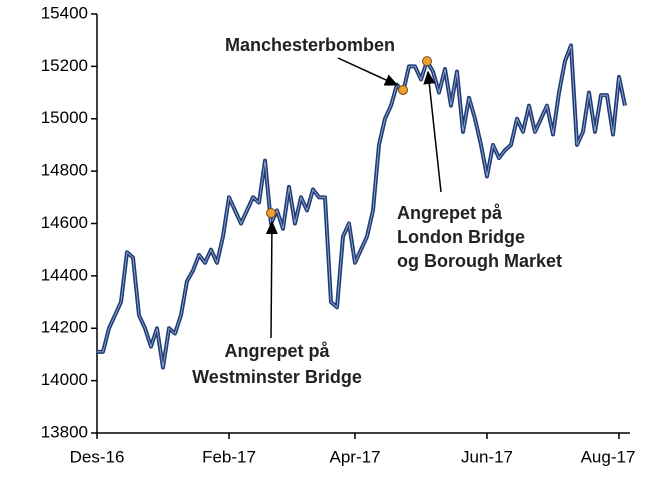 Image resolution: width=650 pixels, height=488 pixels. What do you see at coordinates (64, 65) in the screenshot?
I see `y-tick-label: 15200` at bounding box center [64, 65].